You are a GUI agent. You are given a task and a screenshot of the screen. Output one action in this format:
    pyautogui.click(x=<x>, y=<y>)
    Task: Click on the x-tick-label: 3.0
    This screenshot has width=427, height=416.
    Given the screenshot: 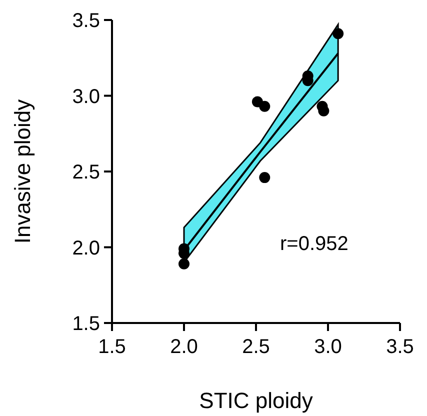 What is the action you would take?
    pyautogui.click(x=328, y=347)
    